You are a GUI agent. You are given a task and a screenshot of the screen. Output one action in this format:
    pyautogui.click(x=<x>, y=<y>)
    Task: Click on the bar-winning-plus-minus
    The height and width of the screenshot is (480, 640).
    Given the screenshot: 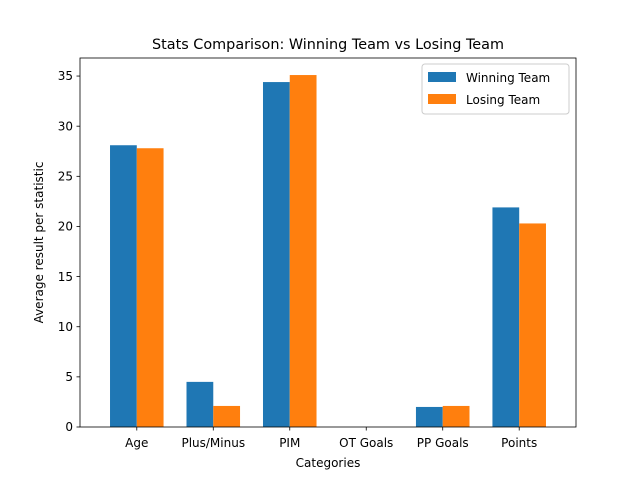 What is the action you would take?
    pyautogui.click(x=200, y=404)
    